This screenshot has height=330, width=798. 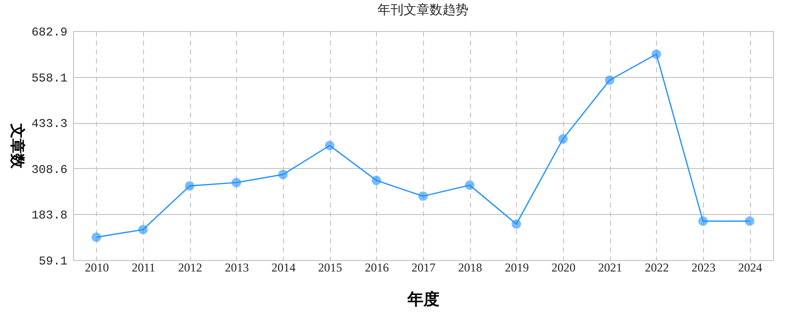 What do you see at coordinates (49, 215) in the screenshot?
I see `y-tick-label: 183.8` at bounding box center [49, 215].